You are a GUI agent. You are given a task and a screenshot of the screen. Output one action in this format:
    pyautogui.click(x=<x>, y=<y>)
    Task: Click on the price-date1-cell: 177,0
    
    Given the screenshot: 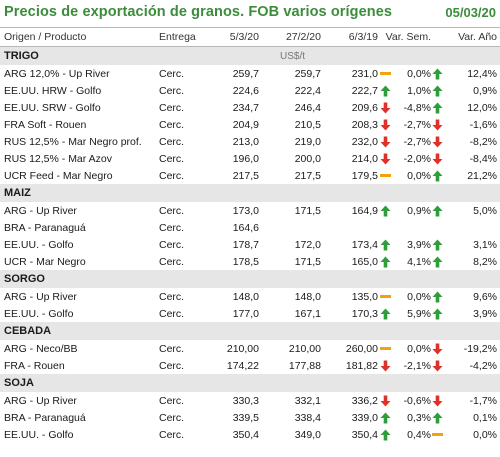 What is the action you would take?
    pyautogui.click(x=245, y=313)
    